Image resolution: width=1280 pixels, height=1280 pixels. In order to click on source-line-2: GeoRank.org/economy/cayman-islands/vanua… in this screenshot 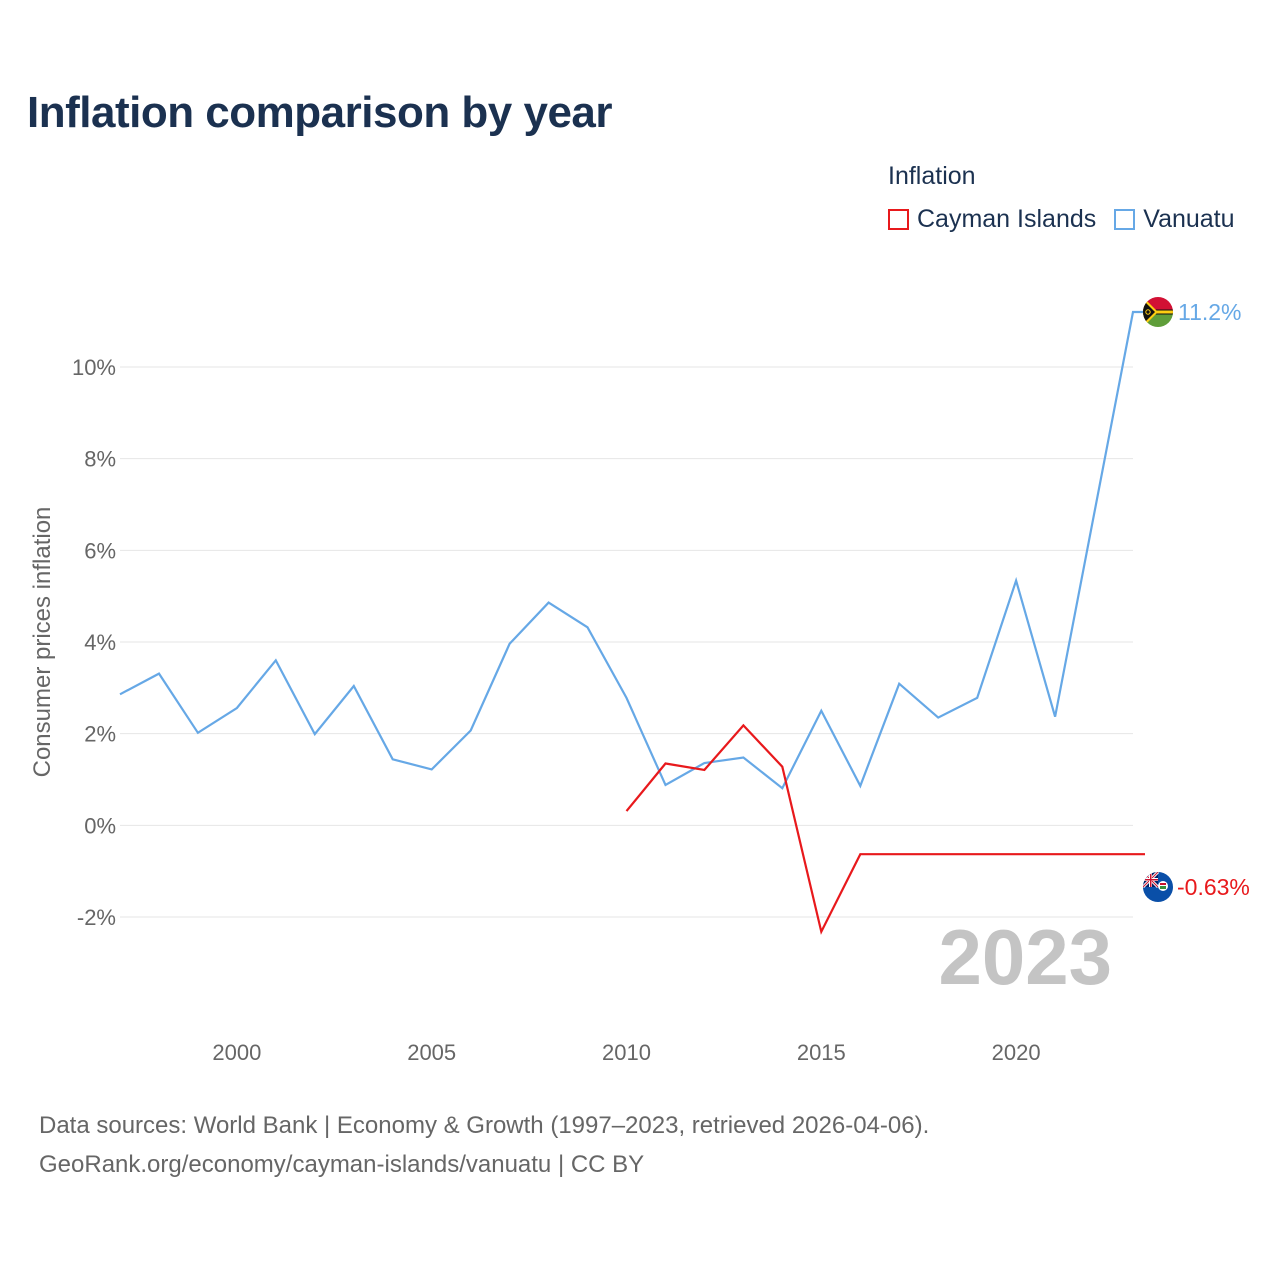, I will do `click(342, 1164)`.